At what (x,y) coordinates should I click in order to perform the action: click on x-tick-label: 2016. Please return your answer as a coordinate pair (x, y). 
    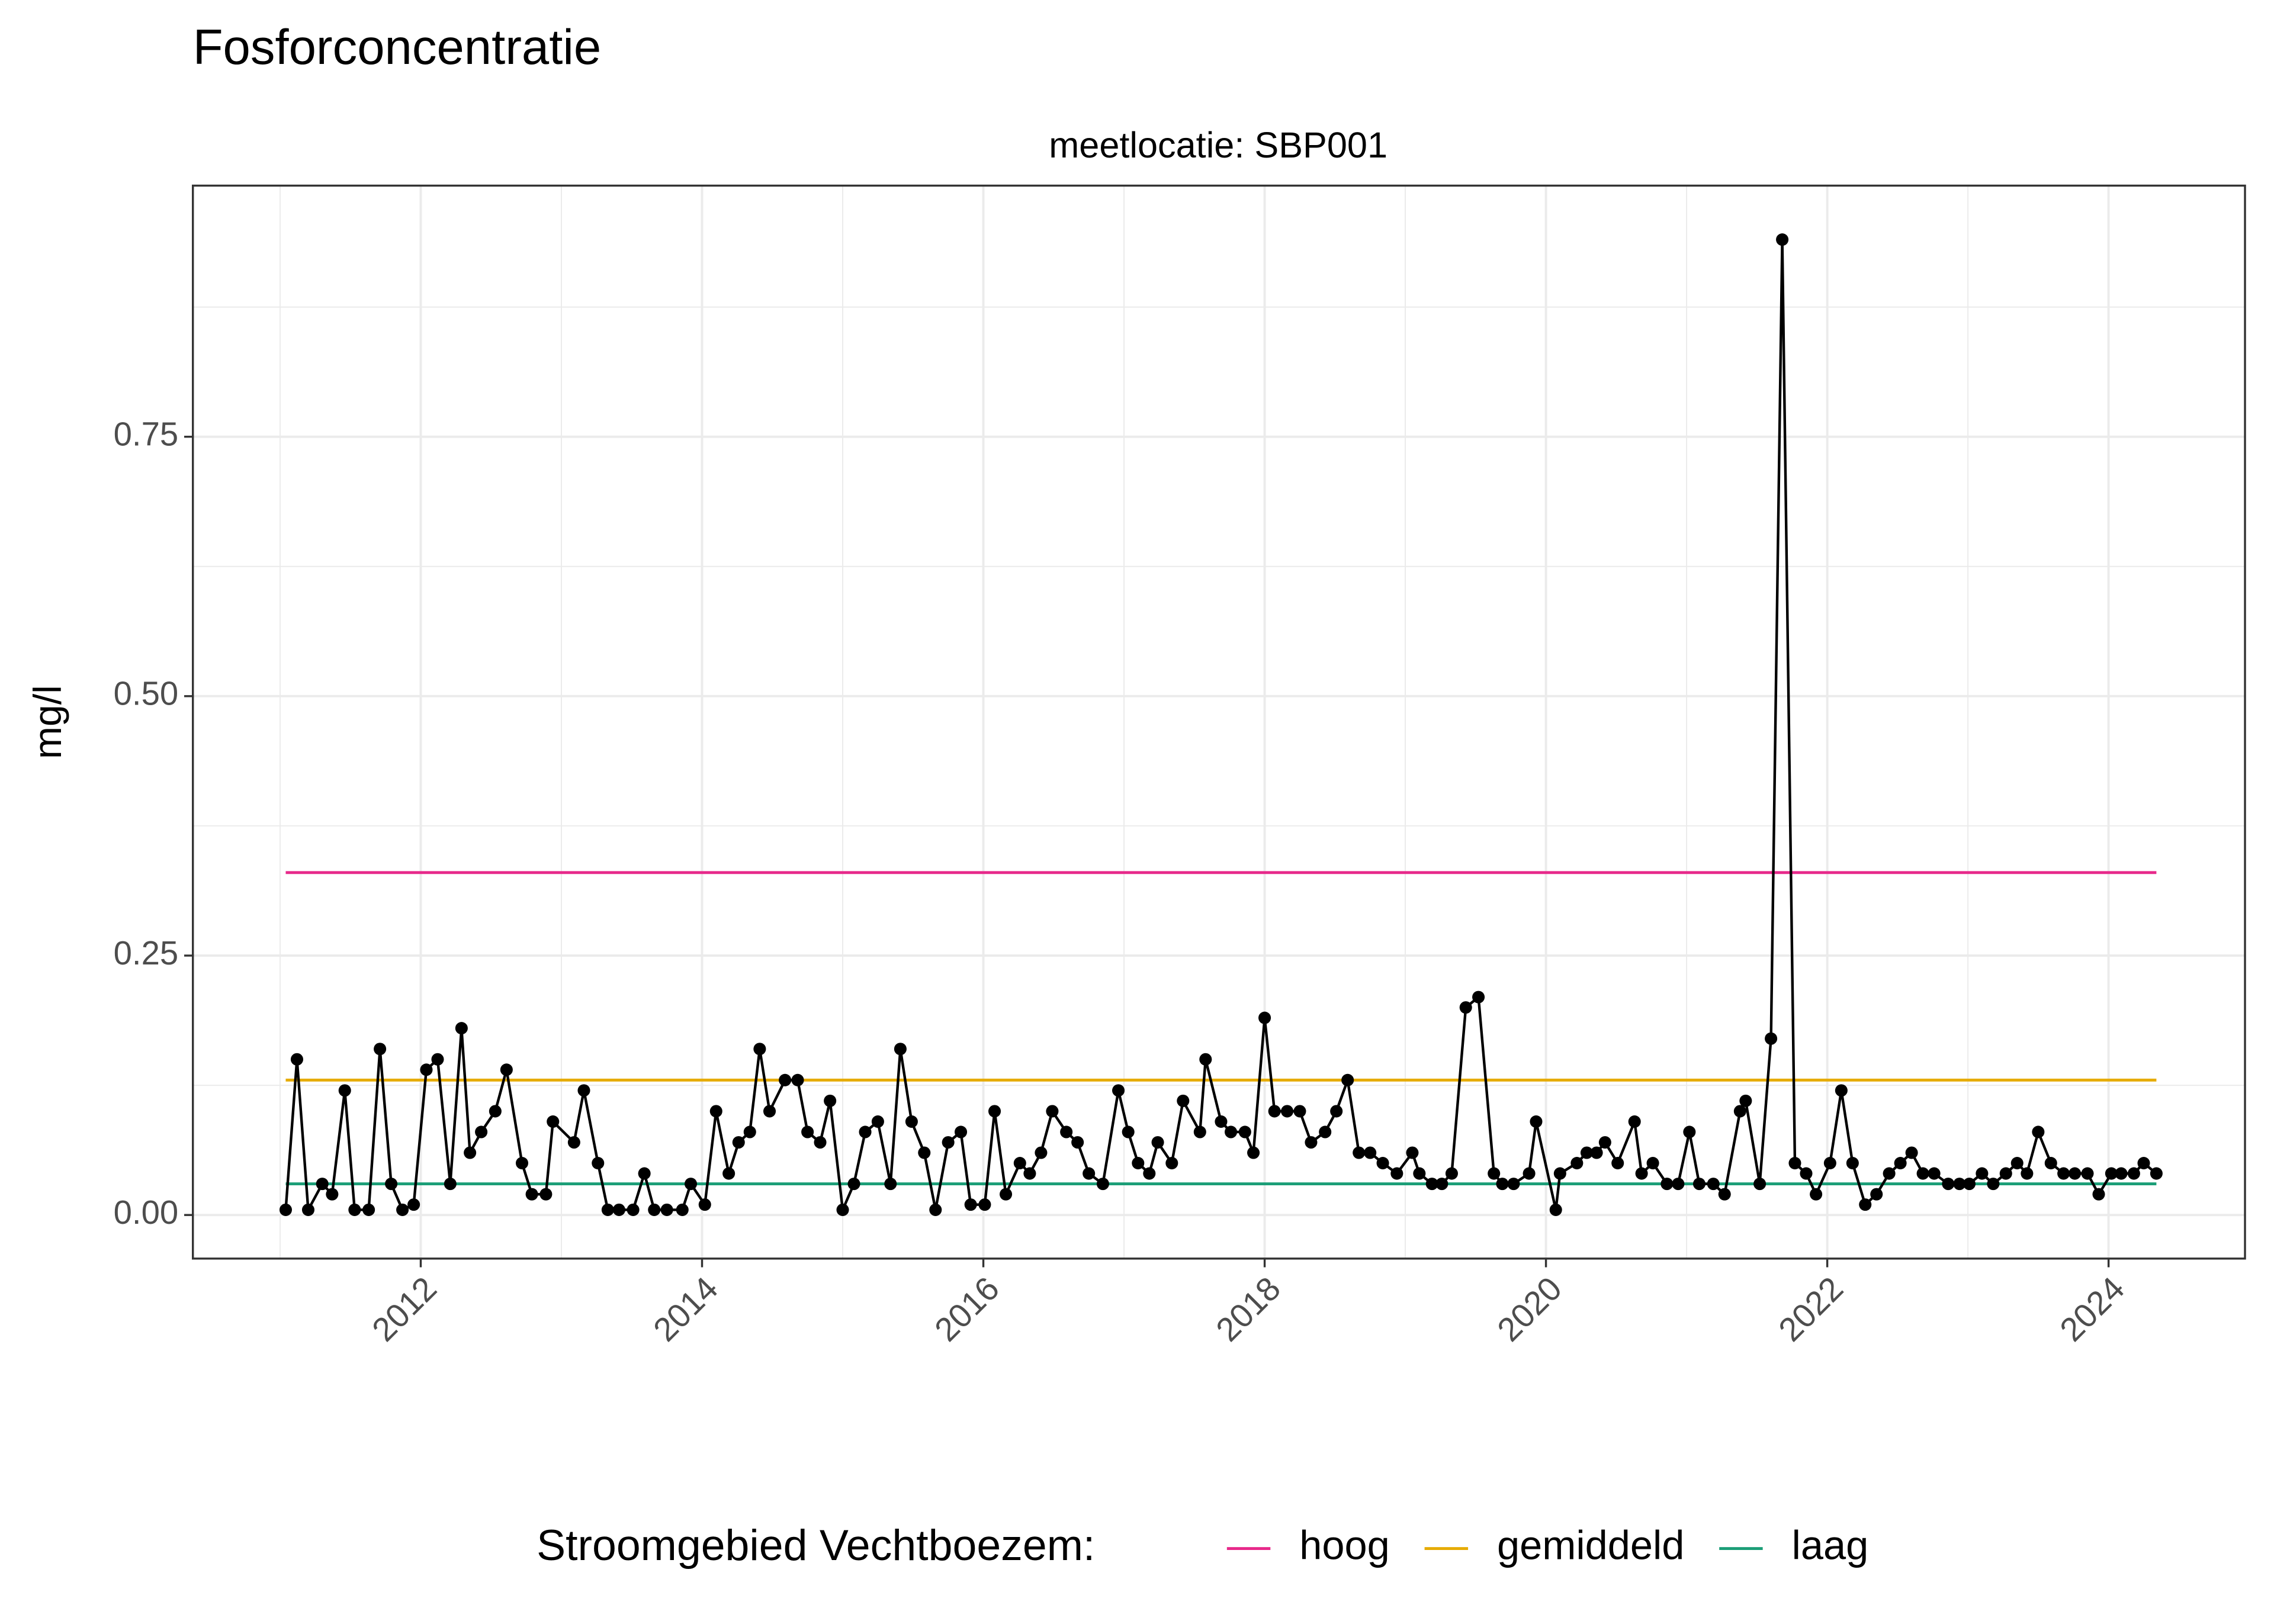
    Looking at the image, I should click on (966, 1308).